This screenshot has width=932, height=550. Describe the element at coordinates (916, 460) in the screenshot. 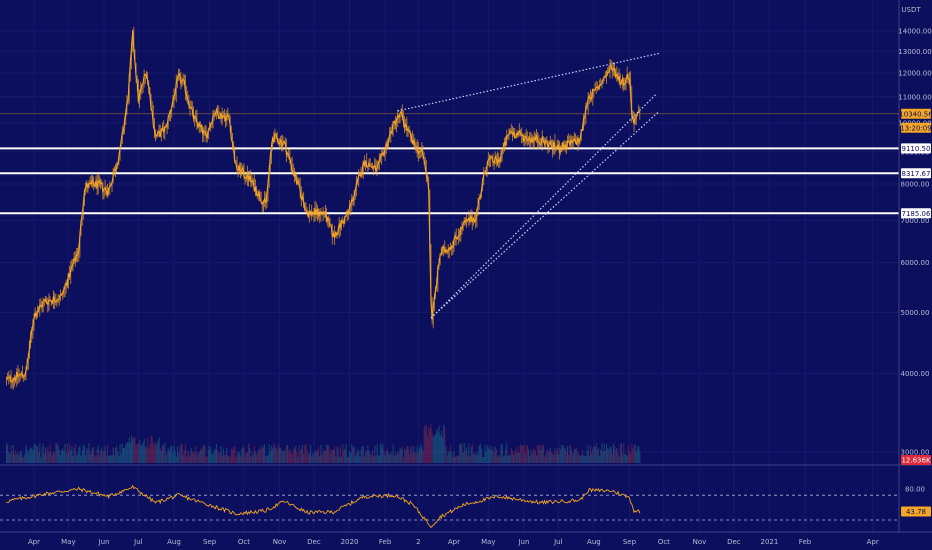

I see `volume-tag-bg` at that location.